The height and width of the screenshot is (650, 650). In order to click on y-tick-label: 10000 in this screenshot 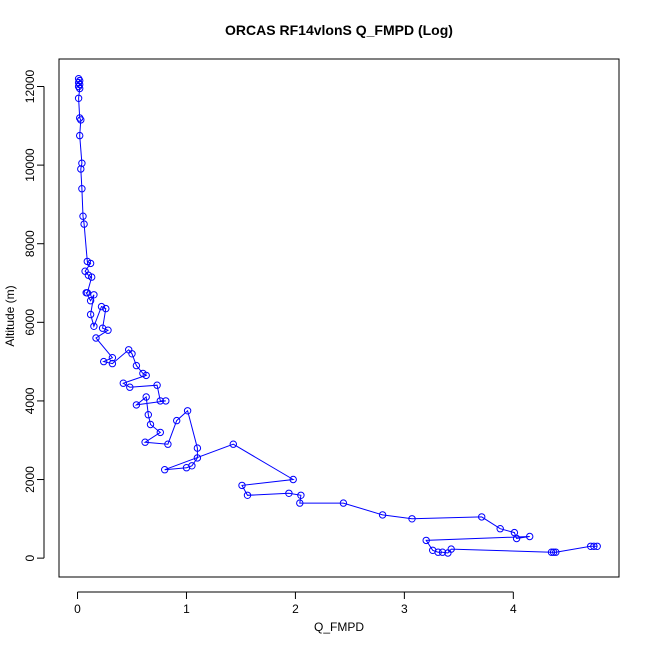, I will do `click(30, 165)`.